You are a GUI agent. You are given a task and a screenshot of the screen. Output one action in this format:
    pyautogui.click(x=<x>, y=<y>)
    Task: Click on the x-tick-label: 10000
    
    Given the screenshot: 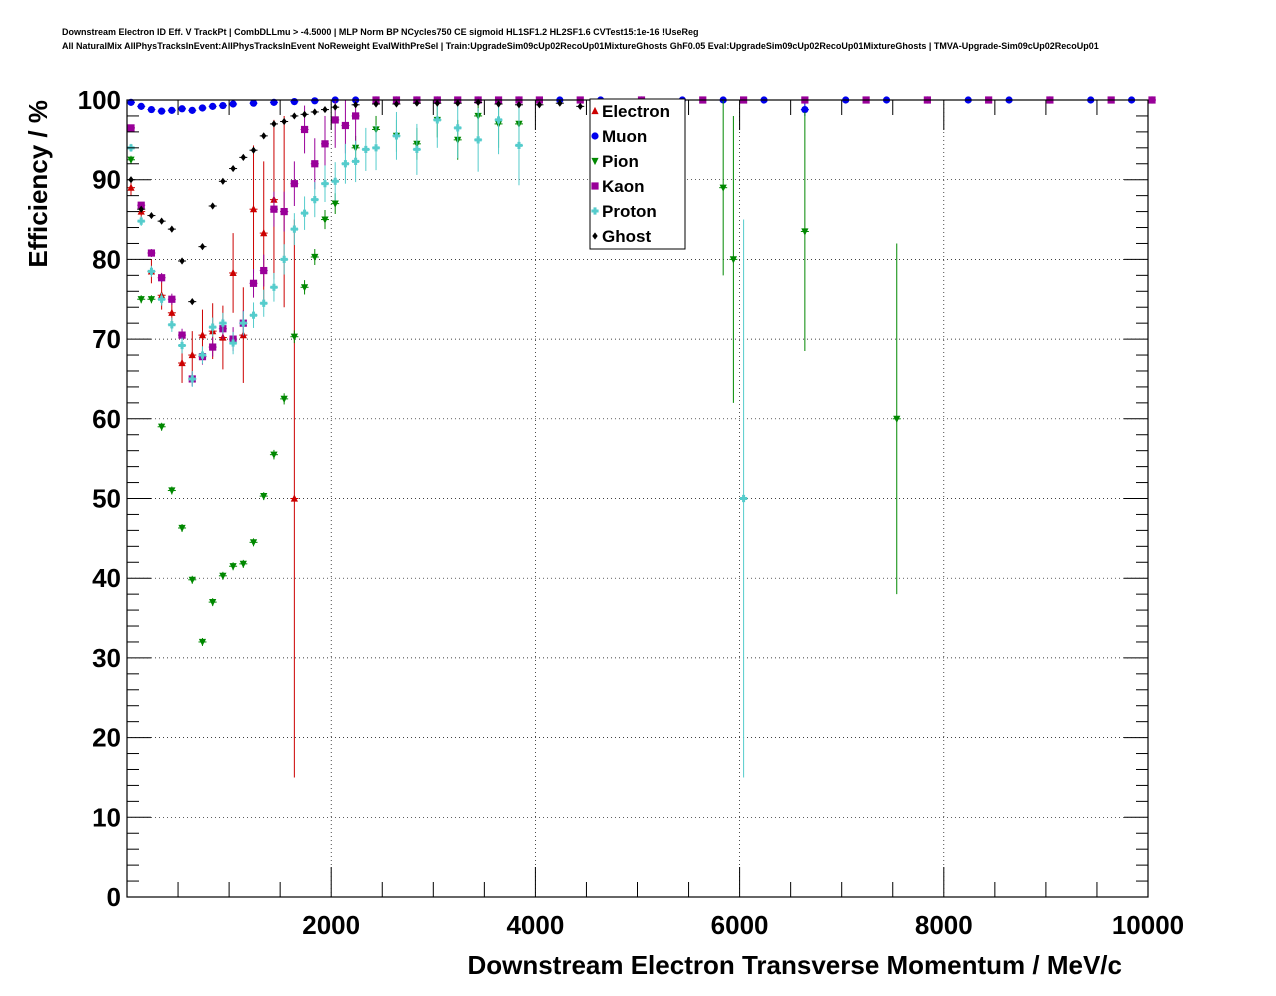 What is the action you would take?
    pyautogui.click(x=1148, y=925)
    